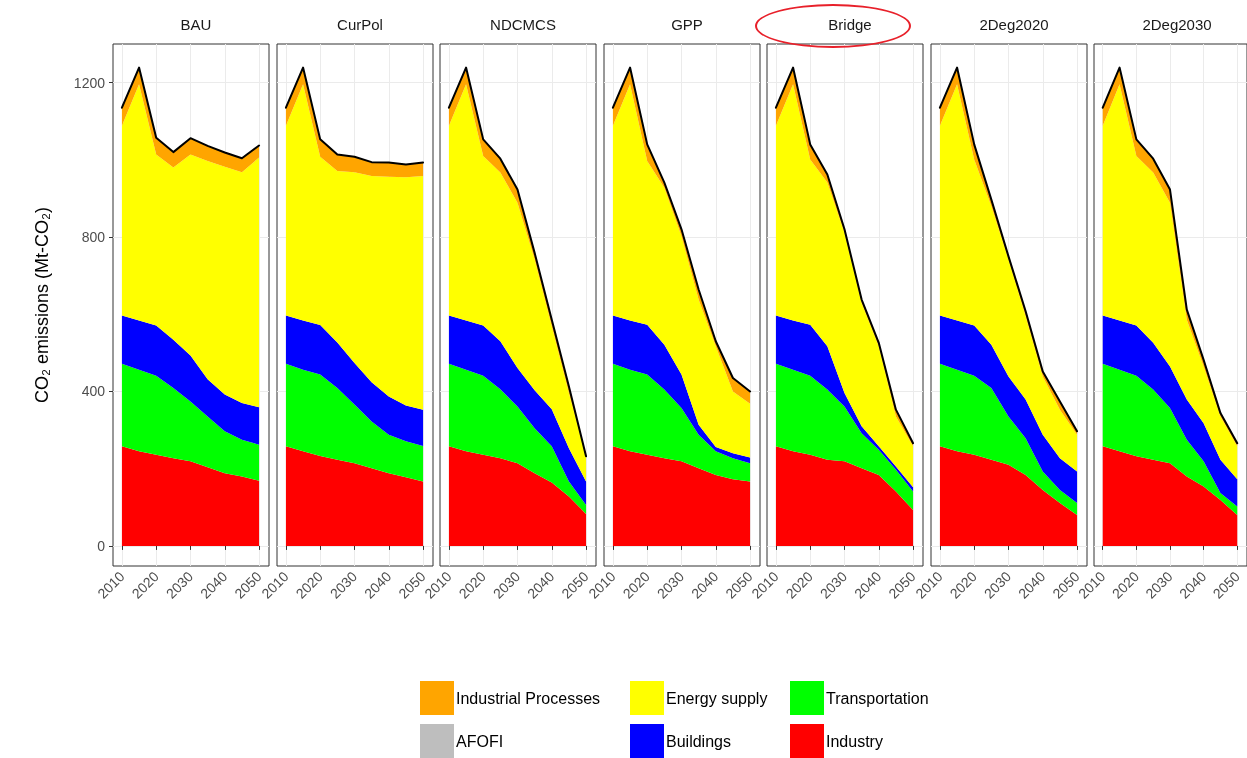 The image size is (1247, 758). I want to click on y-tick-label: 1200, so click(89, 82).